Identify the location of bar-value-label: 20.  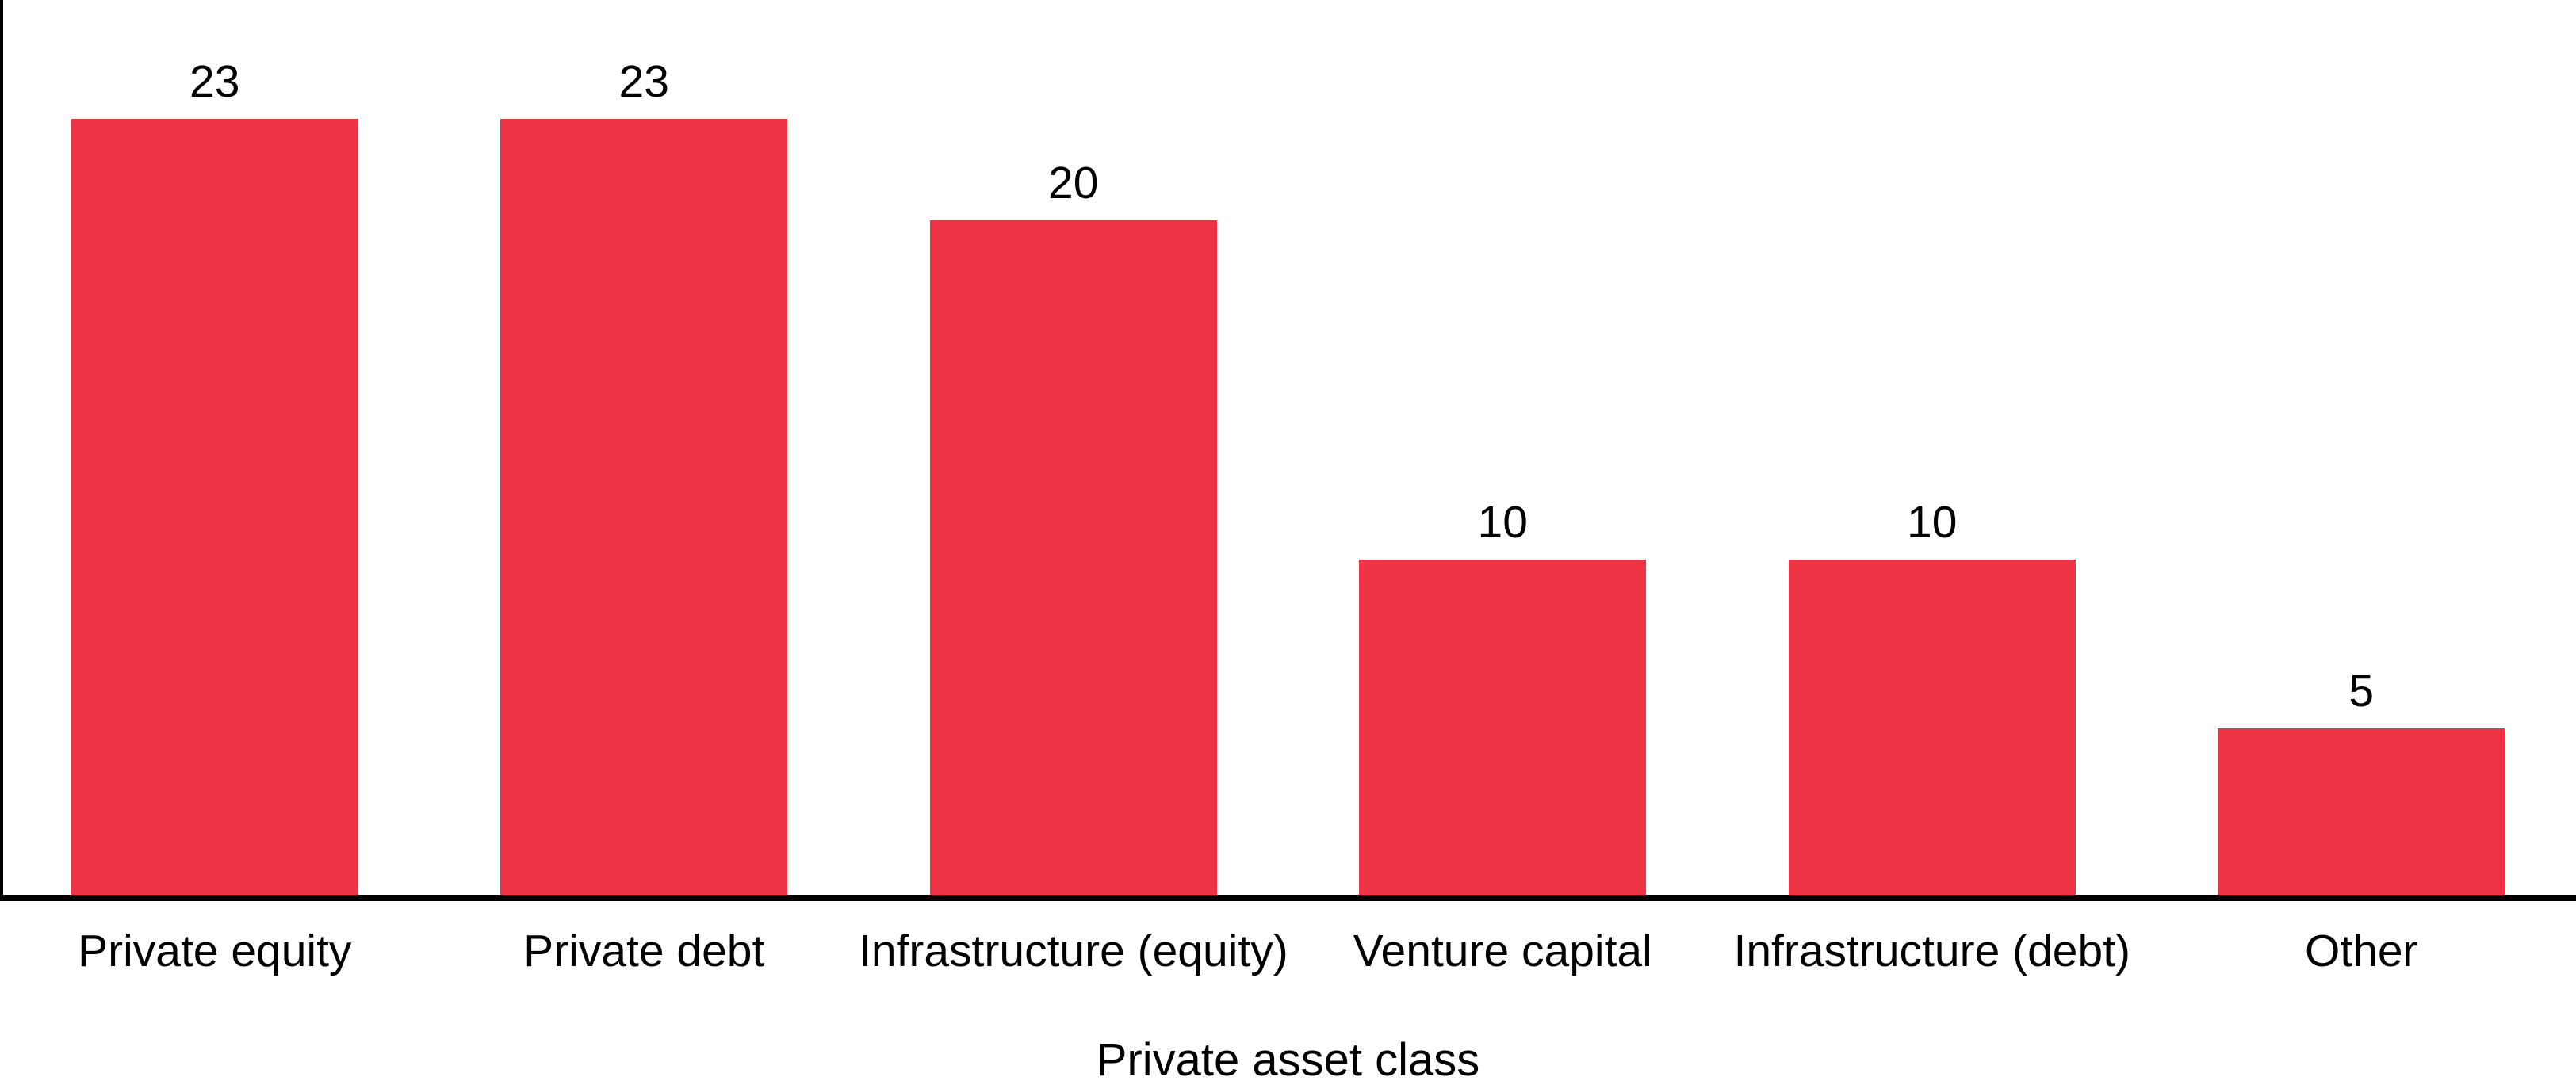
(1073, 183).